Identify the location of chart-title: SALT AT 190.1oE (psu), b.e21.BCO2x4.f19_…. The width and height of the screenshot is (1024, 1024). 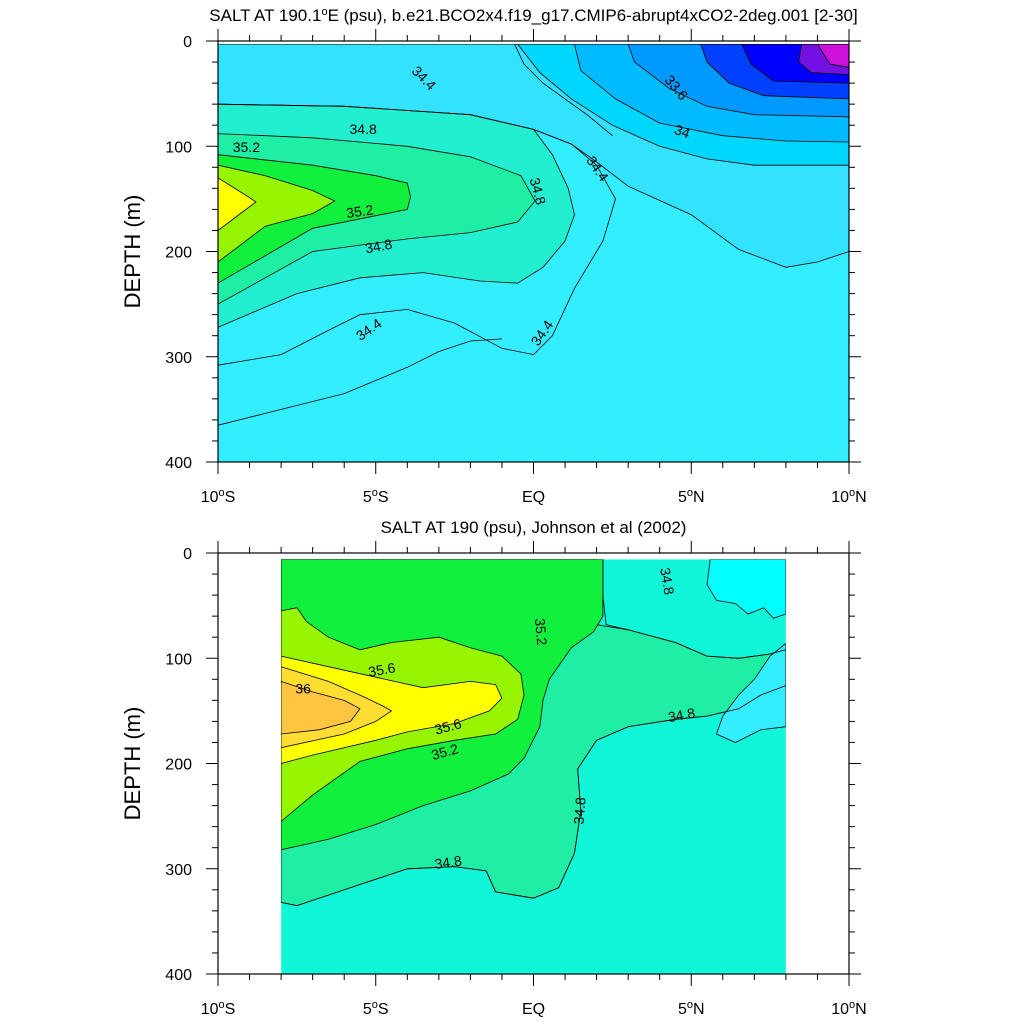
(533, 15).